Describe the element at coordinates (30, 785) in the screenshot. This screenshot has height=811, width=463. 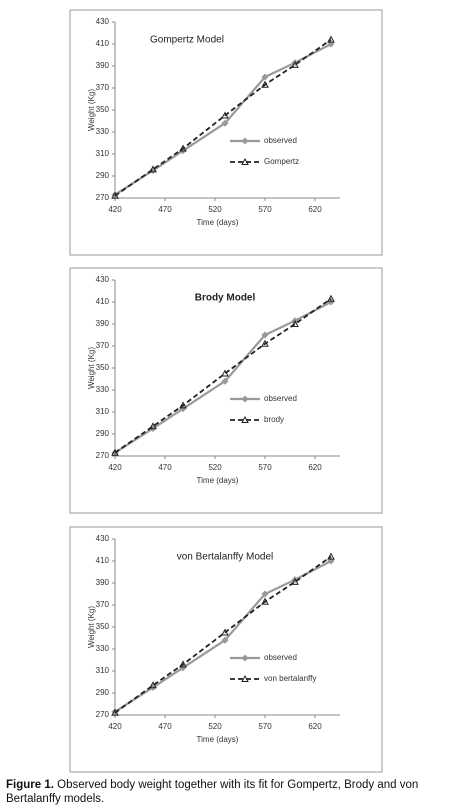
I see `caption-label: Figure 1.` at that location.